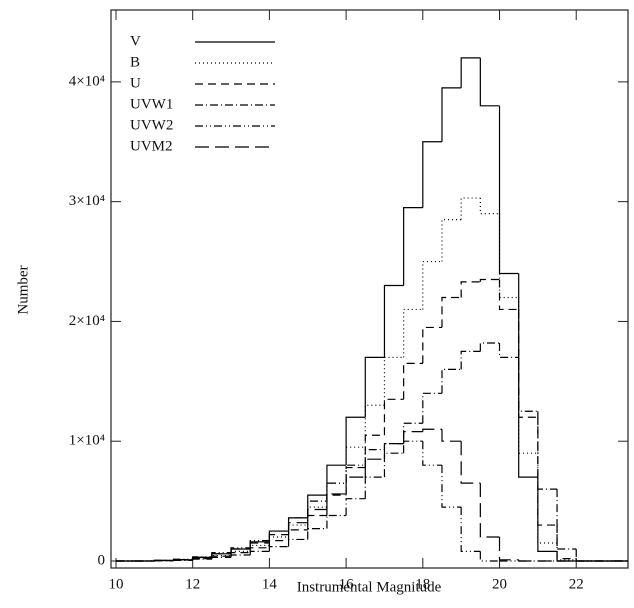  I want to click on y-tick-label: 4×10⁴, so click(87, 81).